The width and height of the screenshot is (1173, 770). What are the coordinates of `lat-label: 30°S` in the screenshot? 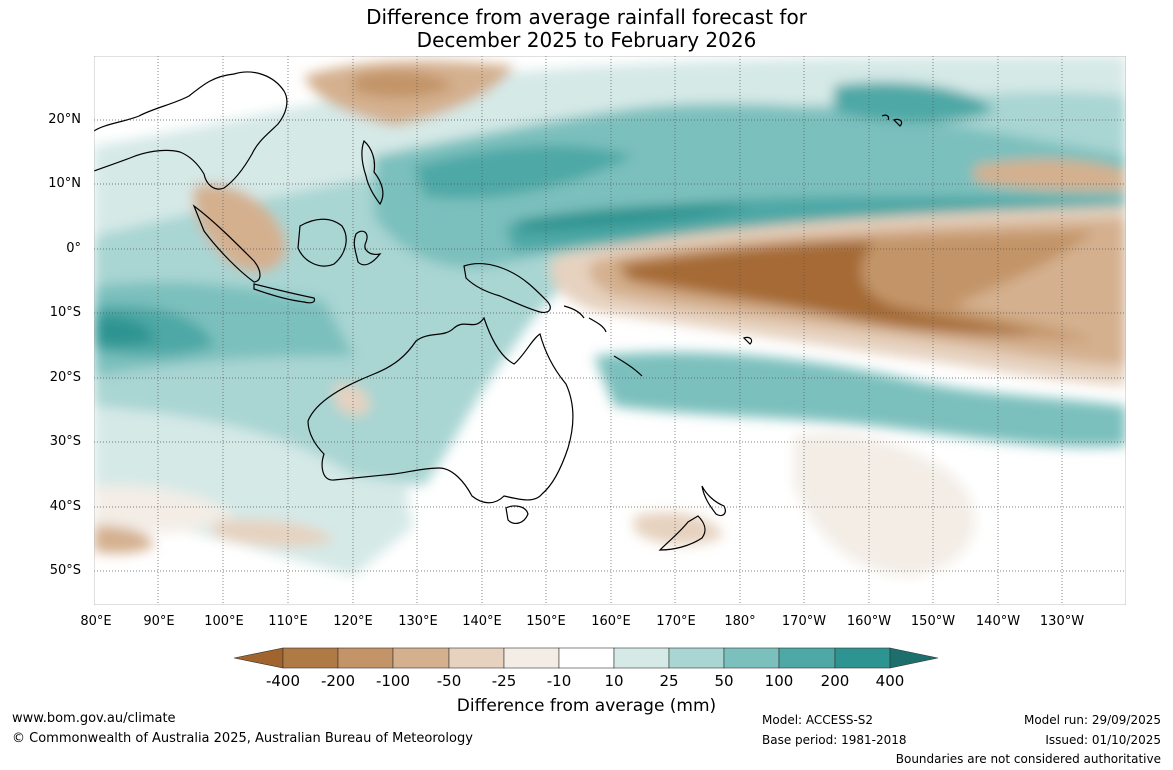 It's located at (65, 441).